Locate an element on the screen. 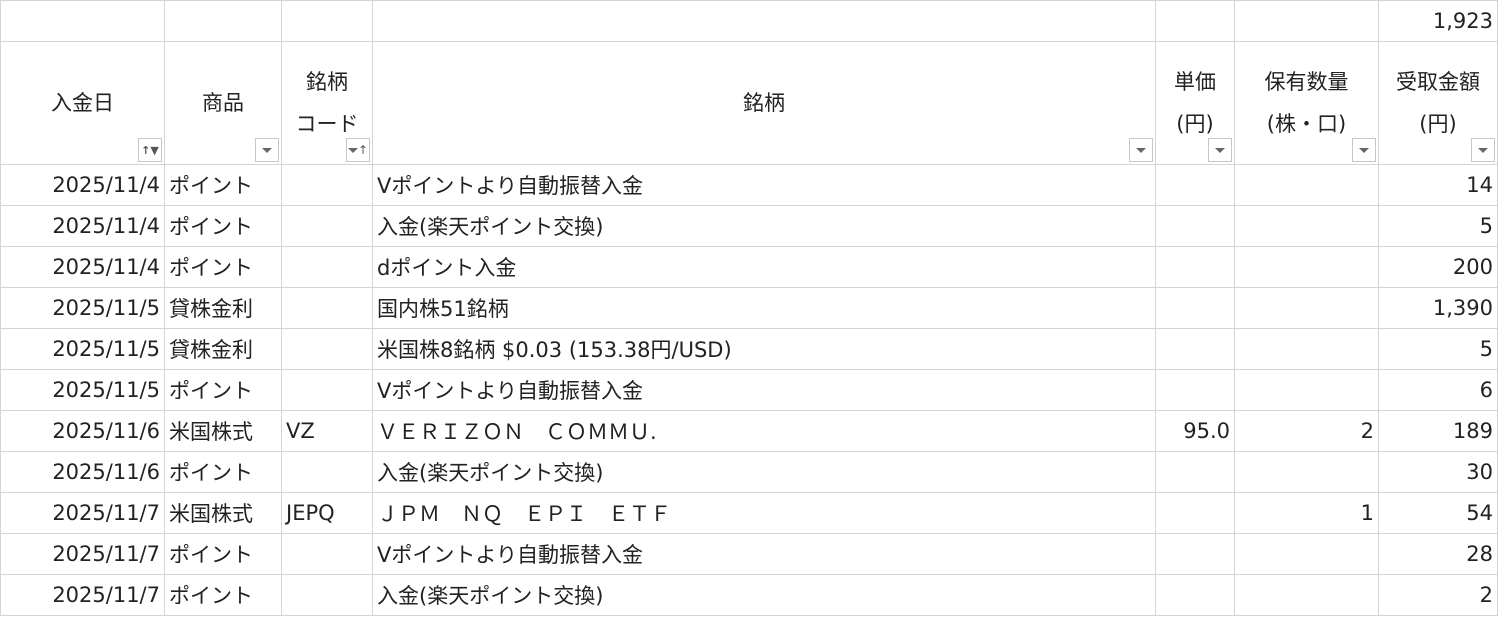 The image size is (1500, 626). cell-amount: 189 is located at coordinates (1438, 431).